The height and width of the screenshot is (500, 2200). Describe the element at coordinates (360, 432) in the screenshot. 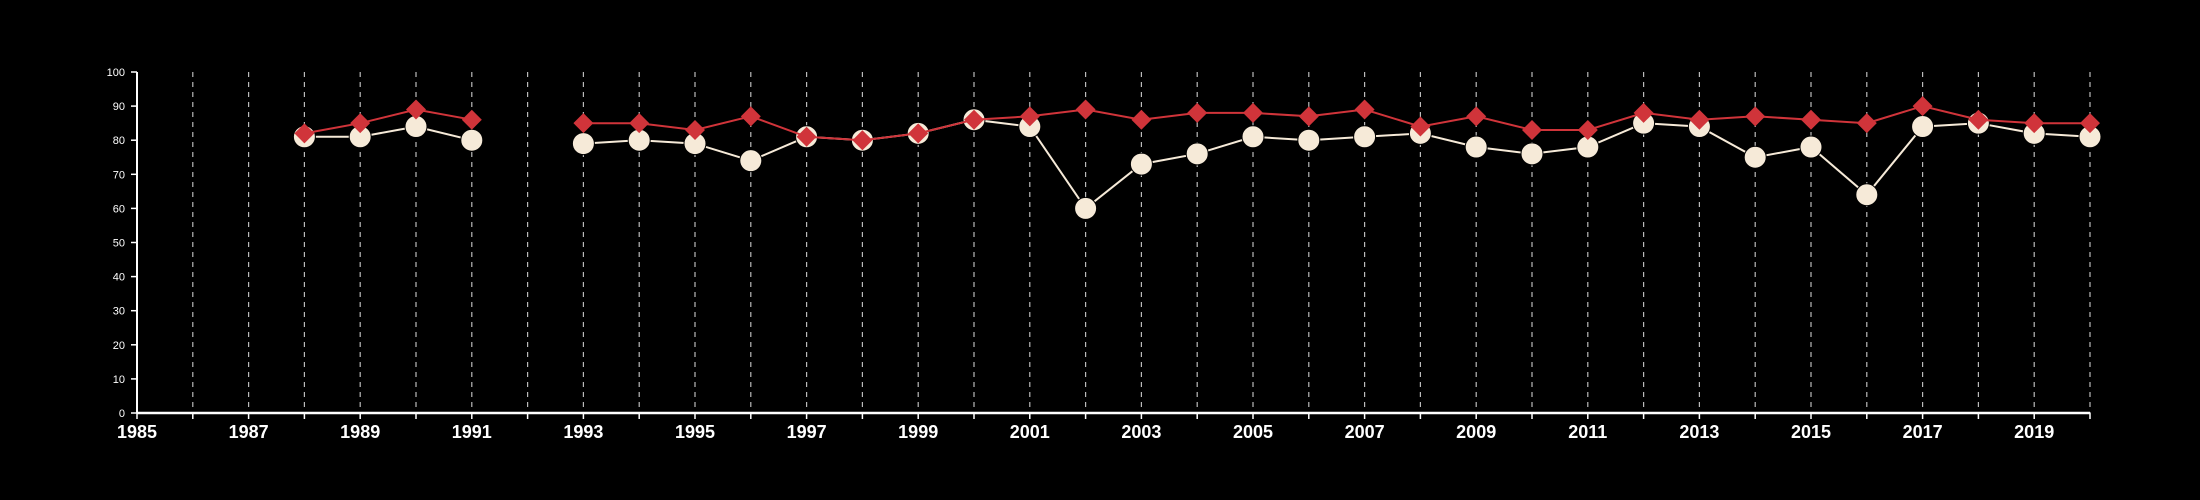

I see `x-tick-label: 1989` at that location.